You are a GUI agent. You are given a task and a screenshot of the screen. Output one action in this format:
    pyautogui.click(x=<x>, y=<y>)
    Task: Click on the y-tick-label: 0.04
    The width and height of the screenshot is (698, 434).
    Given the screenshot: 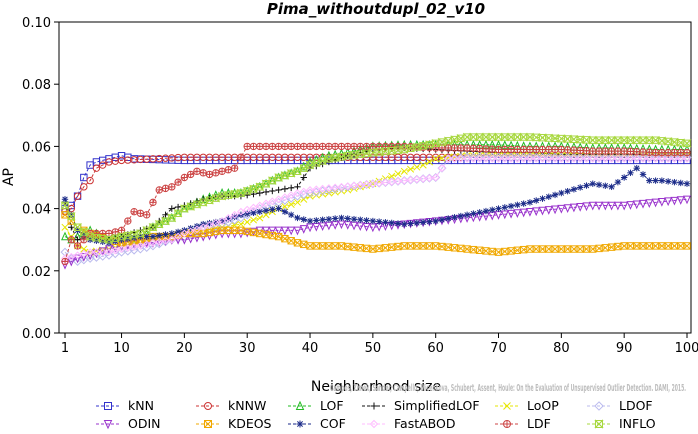 What is the action you would take?
    pyautogui.click(x=36, y=210)
    